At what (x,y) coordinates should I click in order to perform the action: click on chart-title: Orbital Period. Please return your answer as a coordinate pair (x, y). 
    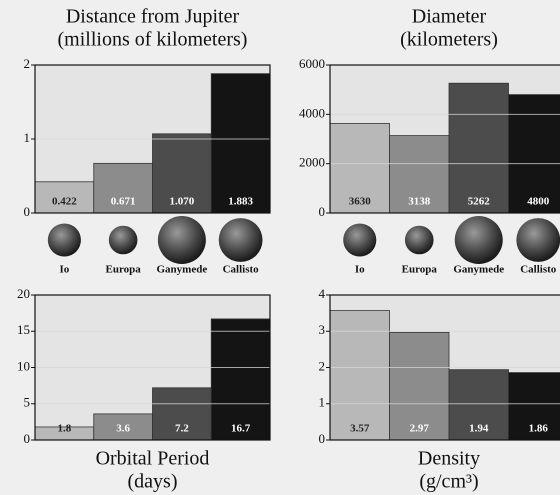
    Looking at the image, I should click on (153, 459).